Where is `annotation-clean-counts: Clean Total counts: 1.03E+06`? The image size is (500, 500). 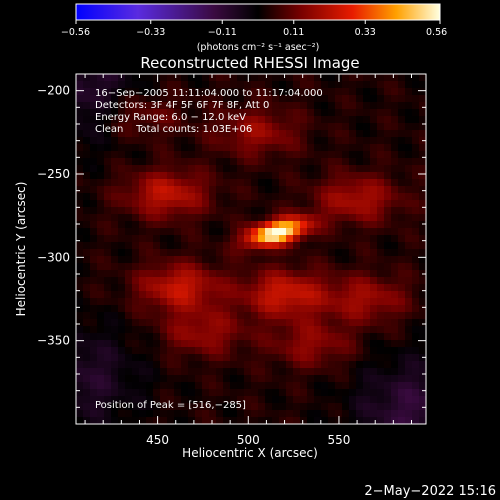 annotation-clean-counts: Clean Total counts: 1.03E+06 is located at coordinates (173, 129).